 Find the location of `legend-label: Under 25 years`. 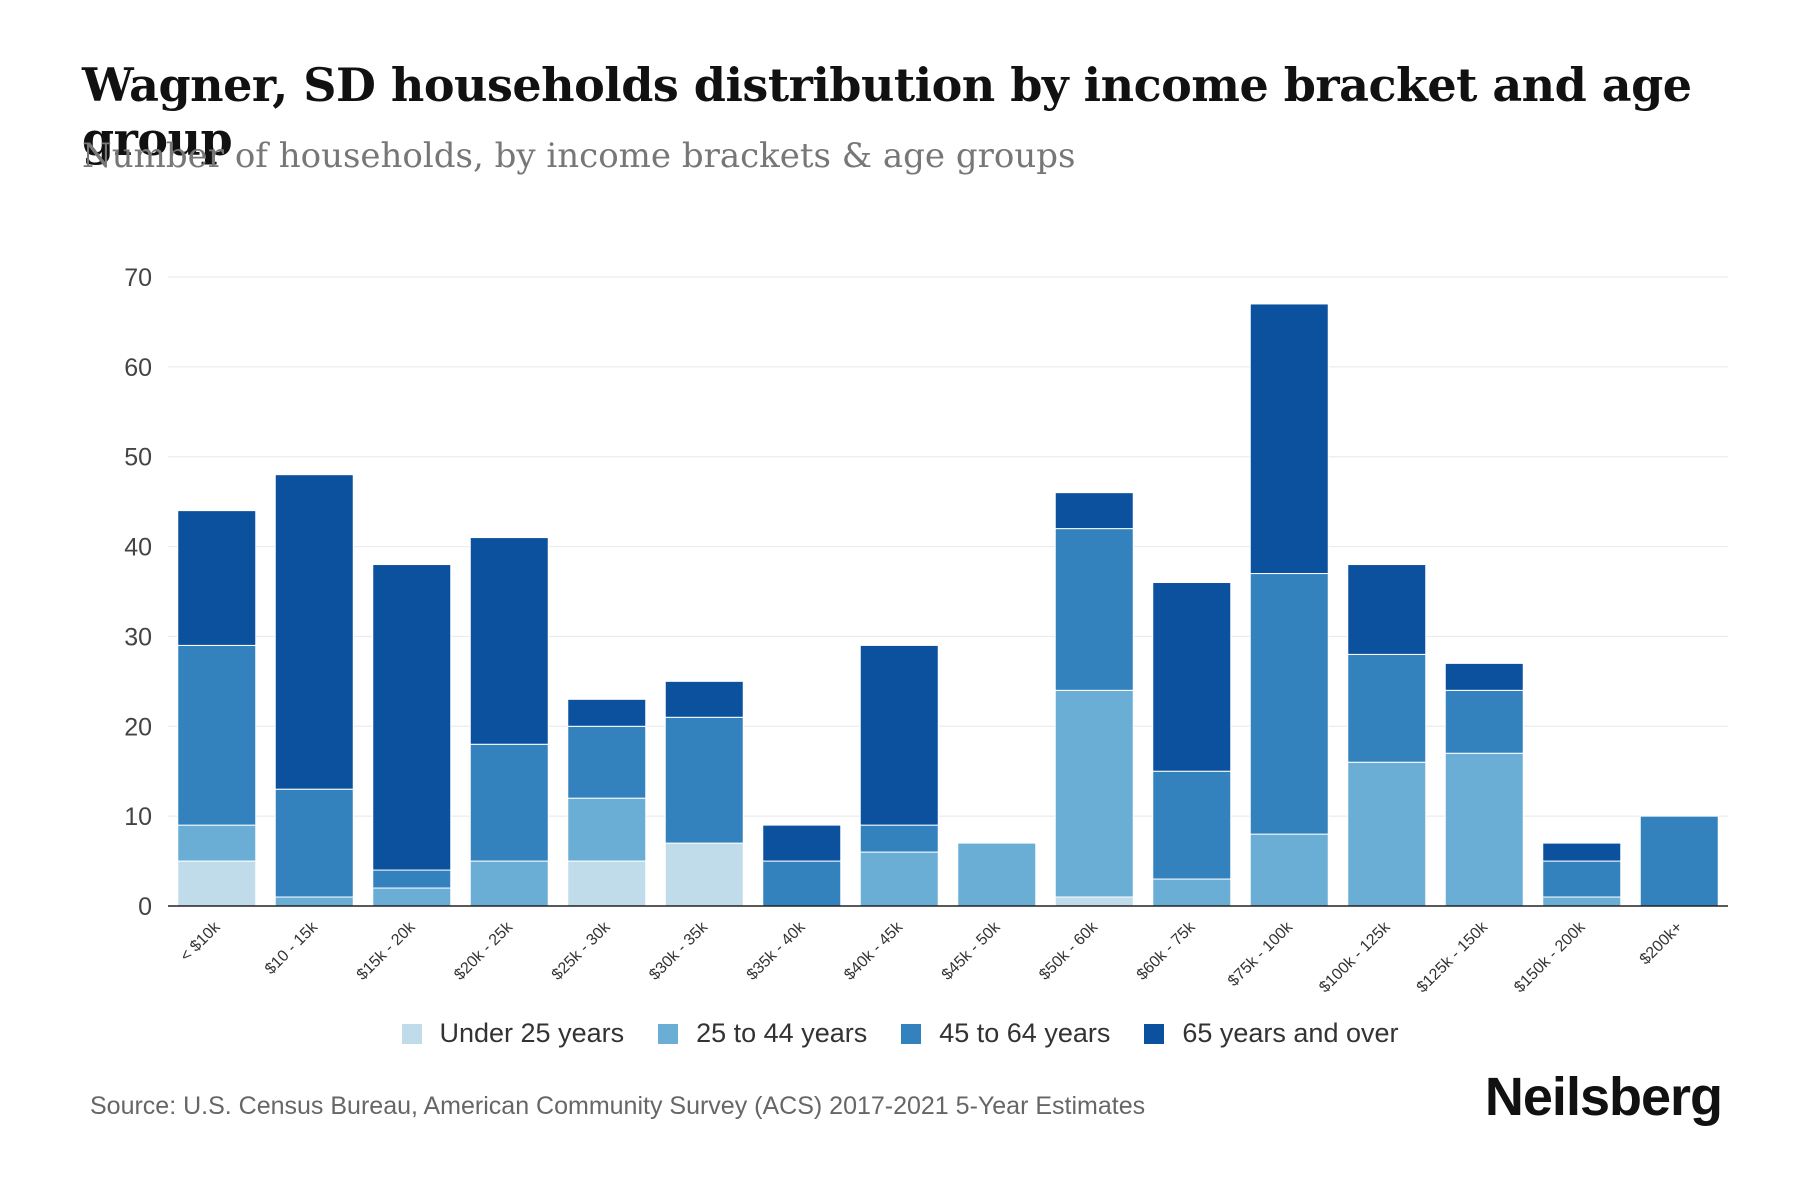

legend-label: Under 25 years is located at coordinates (532, 1033).